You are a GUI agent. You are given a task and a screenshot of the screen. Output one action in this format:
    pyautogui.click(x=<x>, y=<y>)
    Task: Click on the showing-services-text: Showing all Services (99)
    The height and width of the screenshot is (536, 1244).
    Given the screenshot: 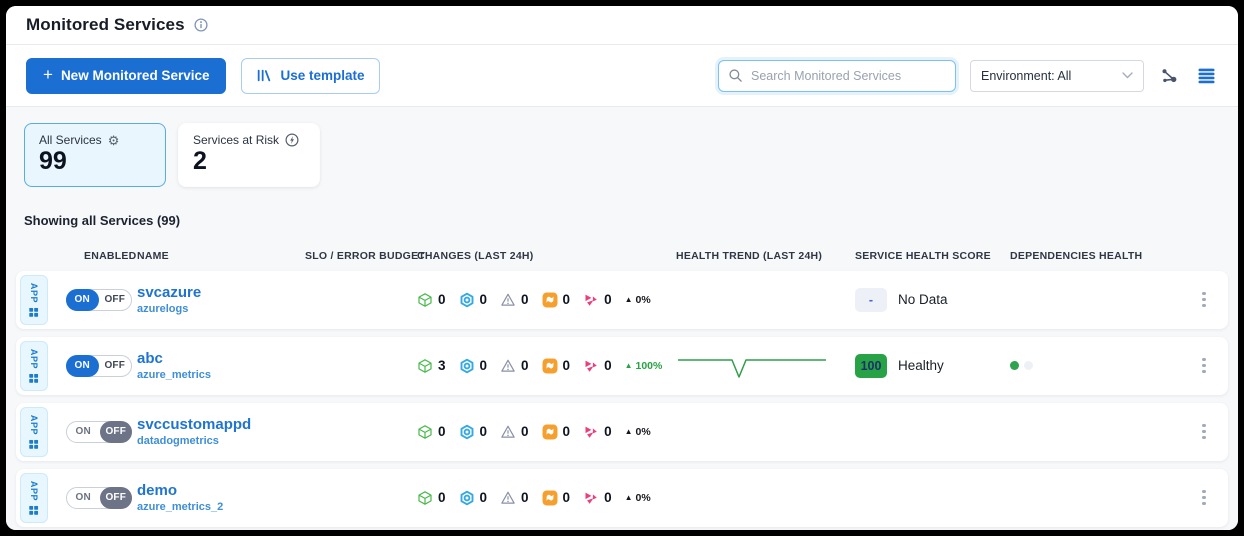 What is the action you would take?
    pyautogui.click(x=102, y=220)
    